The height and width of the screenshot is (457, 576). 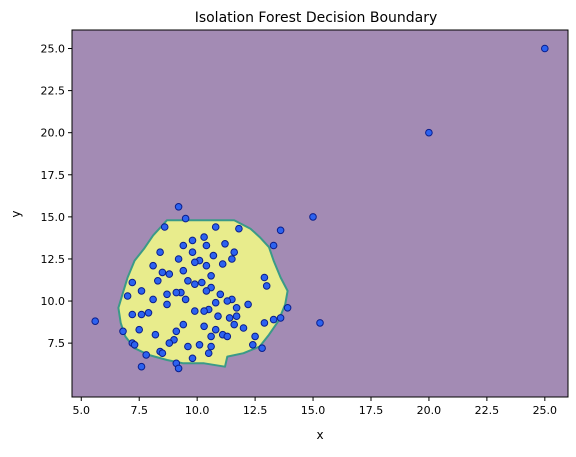 I want to click on x-tick-label: 5.0, so click(x=82, y=410).